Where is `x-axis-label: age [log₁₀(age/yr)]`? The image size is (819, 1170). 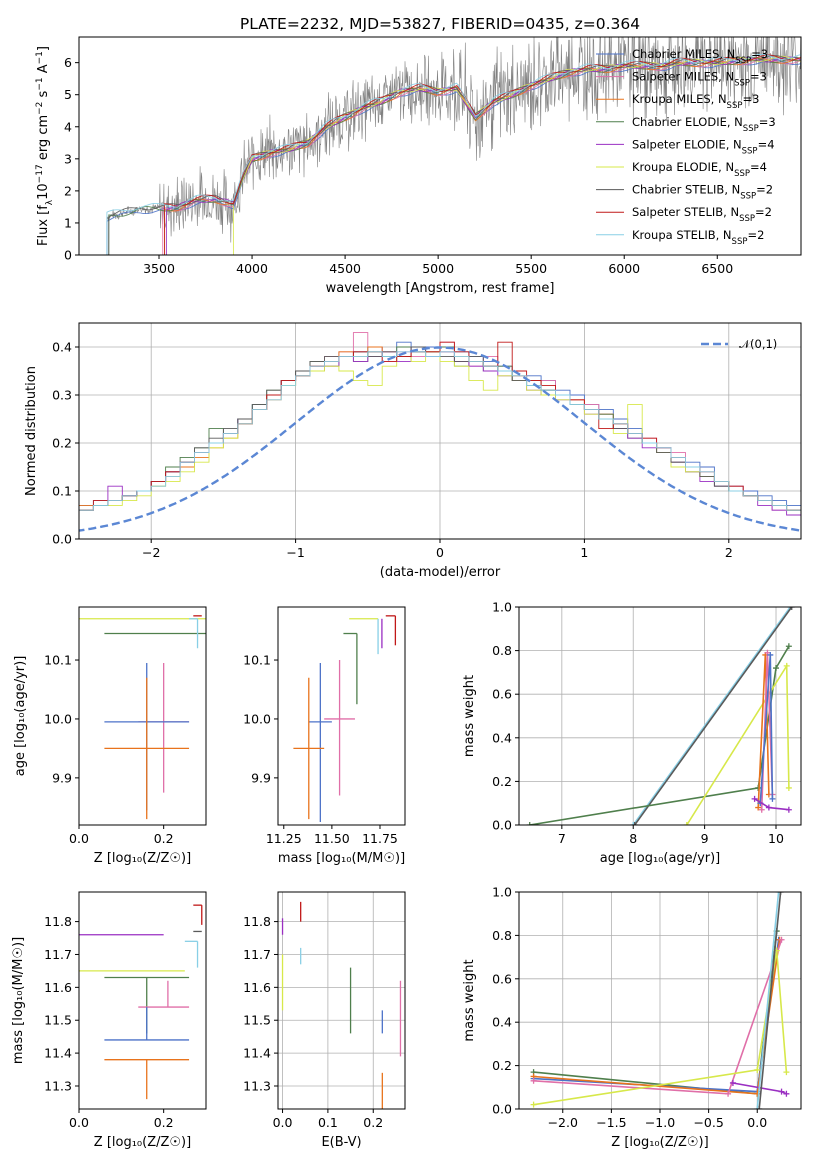
x-axis-label: age [log₁₀(age/yr)] is located at coordinates (660, 858).